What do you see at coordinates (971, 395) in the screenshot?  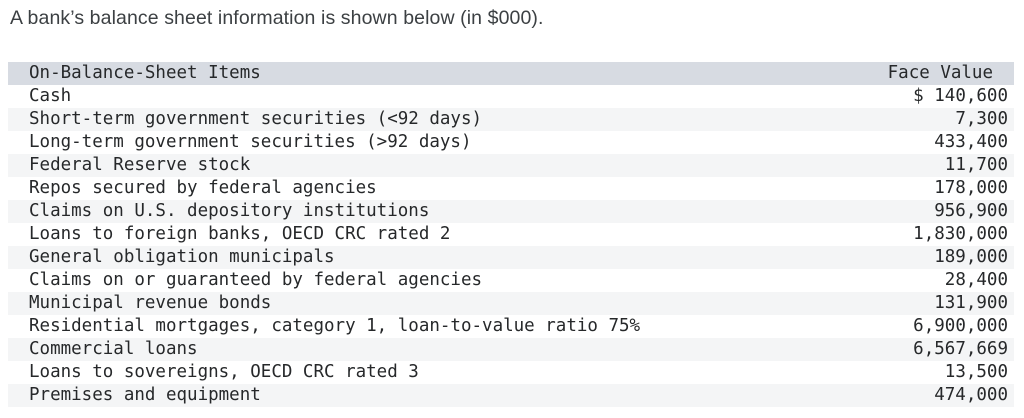 I see `row-face-value: 474,000` at bounding box center [971, 395].